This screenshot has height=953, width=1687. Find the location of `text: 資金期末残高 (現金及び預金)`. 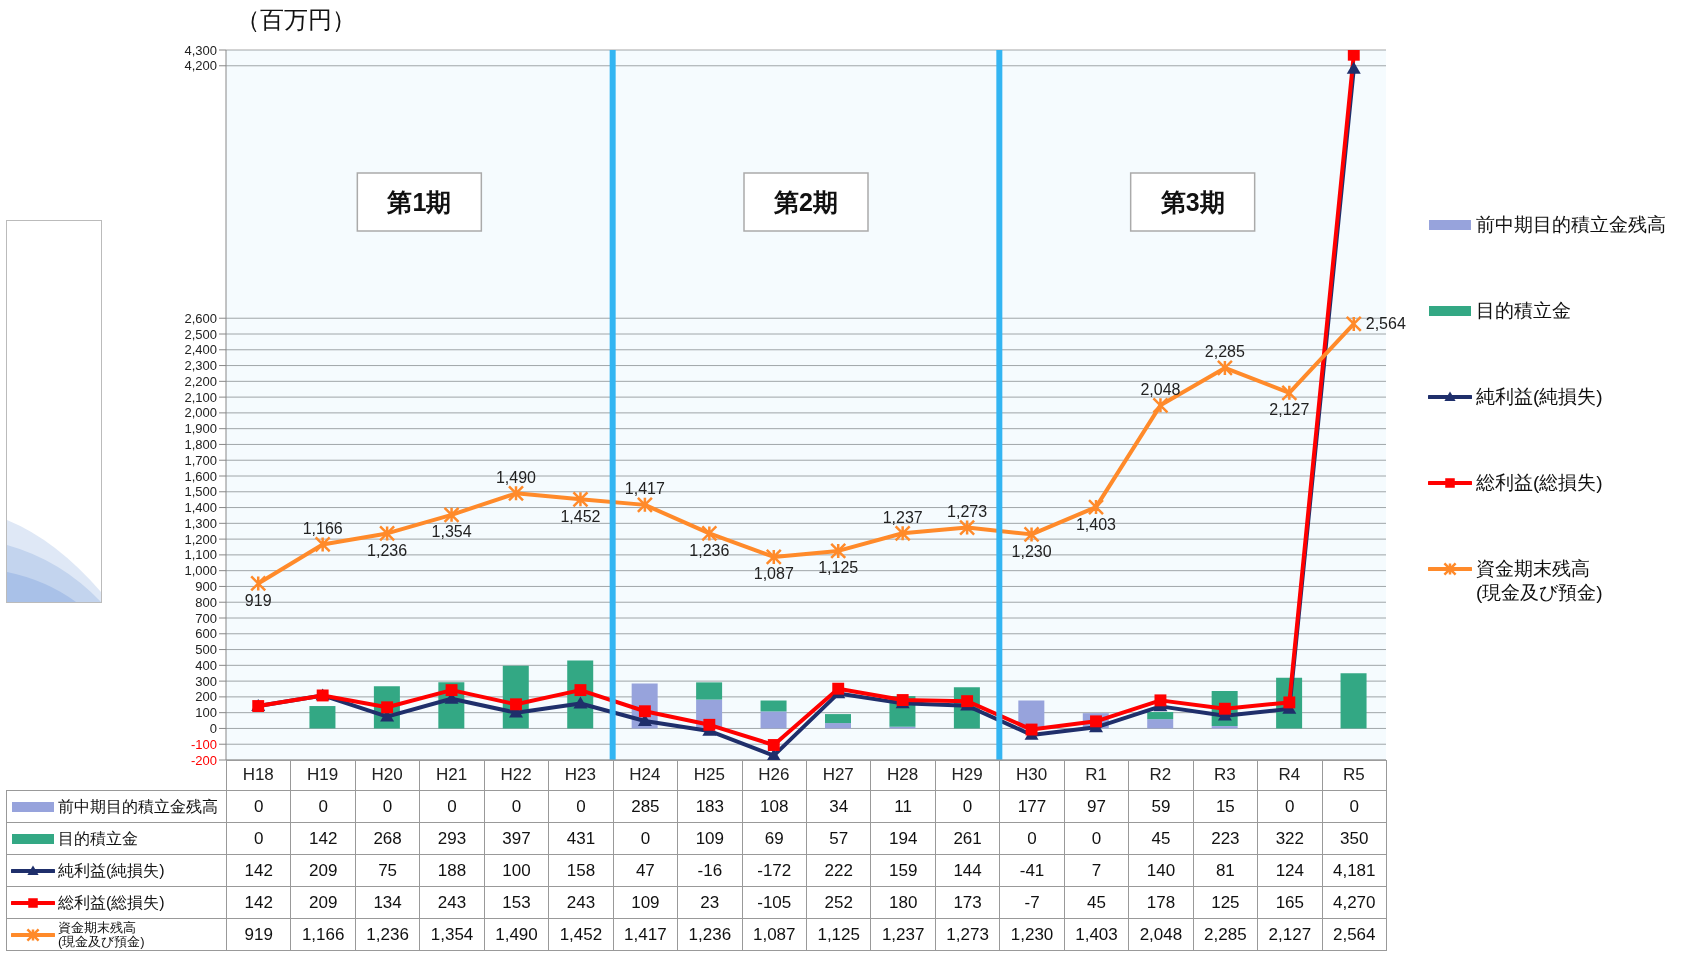

text: 資金期末残高 (現金及び預金) is located at coordinates (101, 934).